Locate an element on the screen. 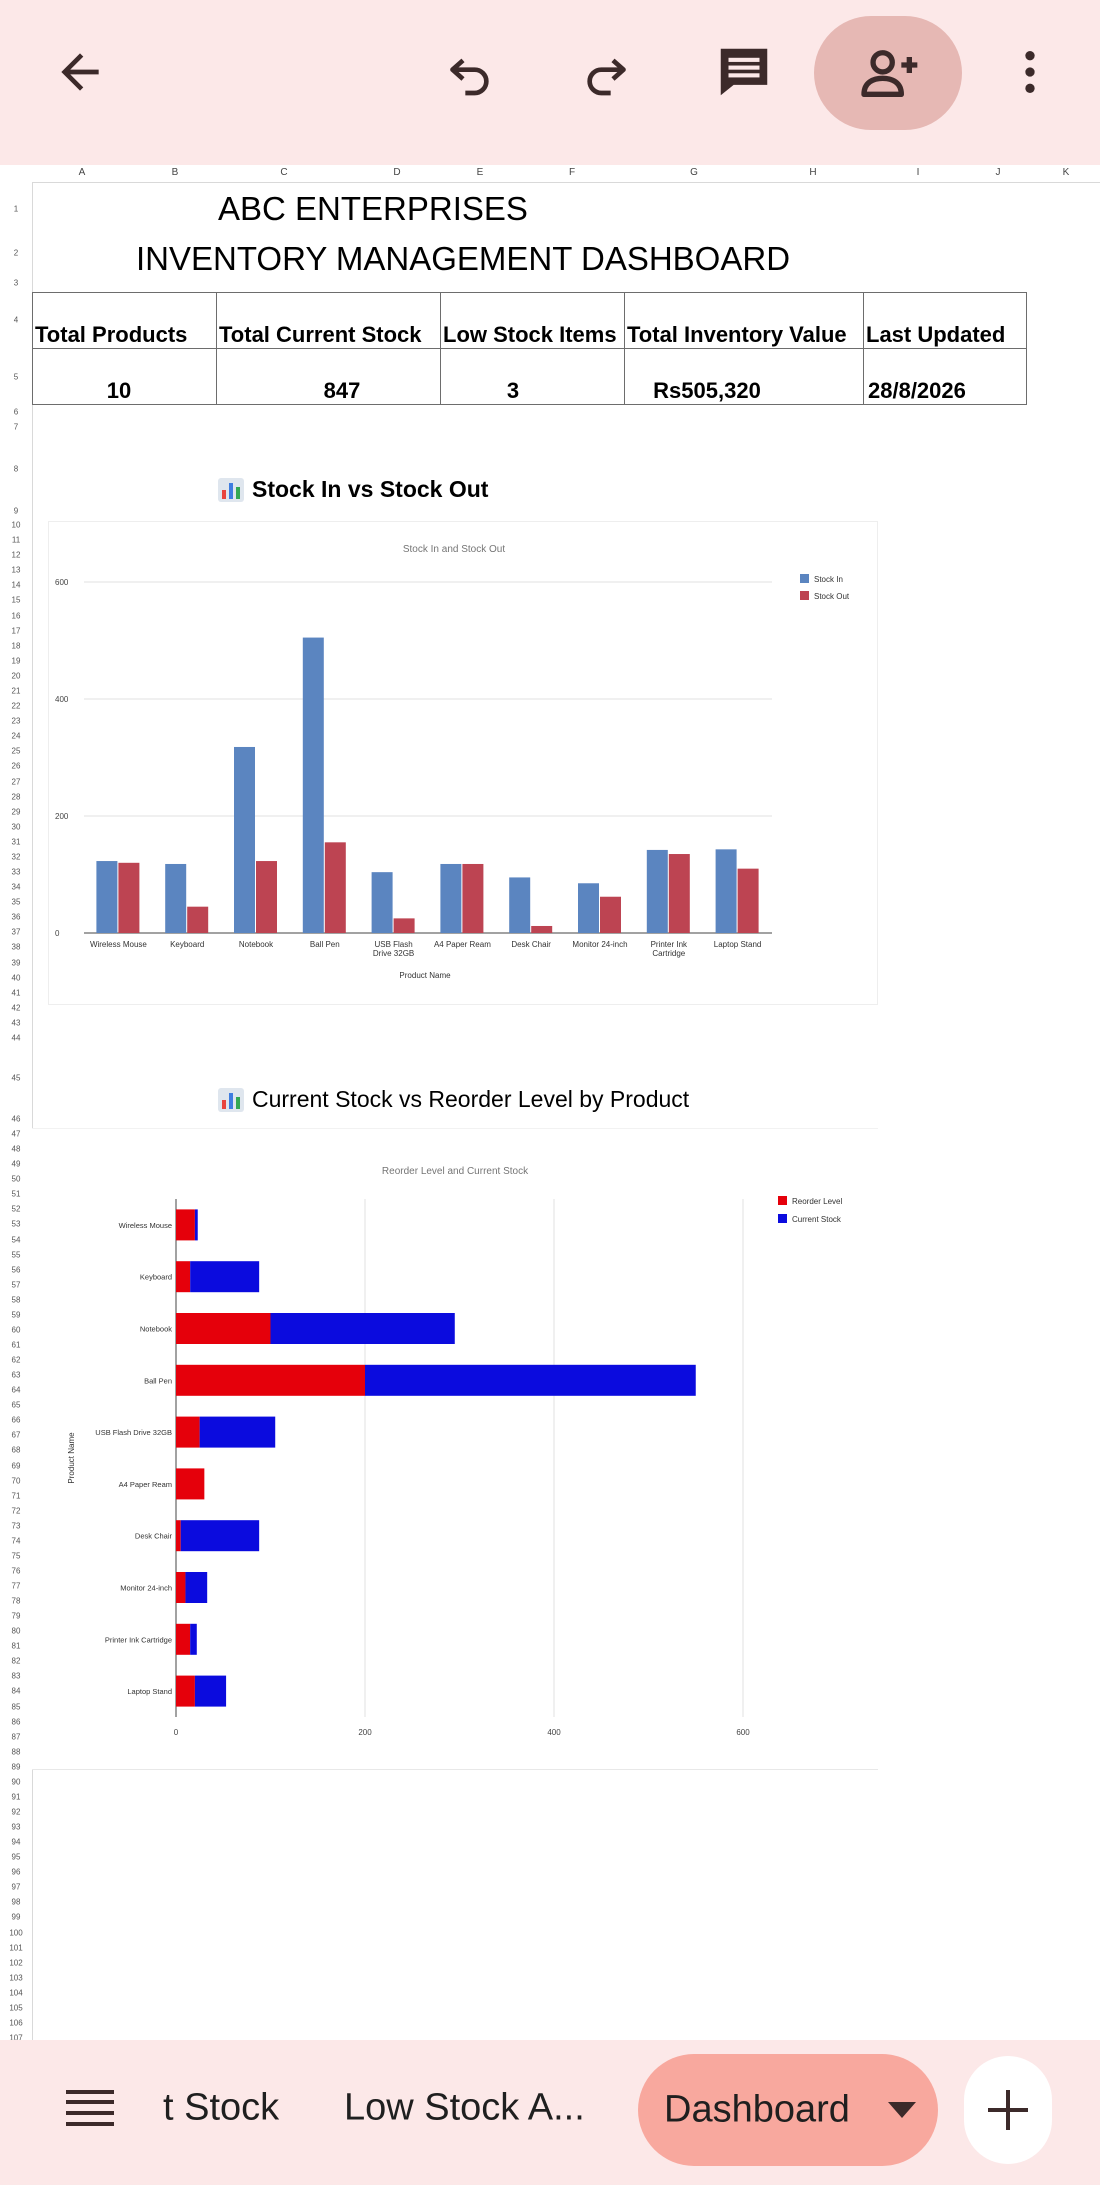 Image resolution: width=1100 pixels, height=2185 pixels. row-header: 48 is located at coordinates (16, 1149).